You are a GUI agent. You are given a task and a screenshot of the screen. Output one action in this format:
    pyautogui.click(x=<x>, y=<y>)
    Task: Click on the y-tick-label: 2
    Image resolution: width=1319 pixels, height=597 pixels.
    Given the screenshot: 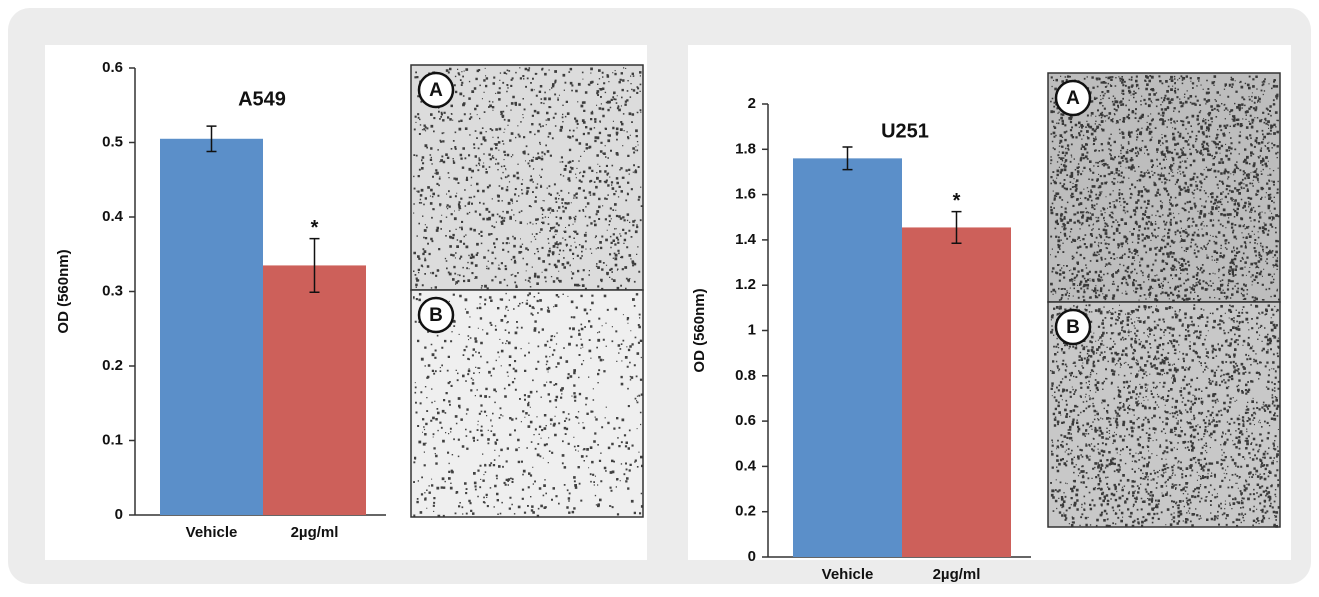 What is the action you would take?
    pyautogui.click(x=752, y=103)
    